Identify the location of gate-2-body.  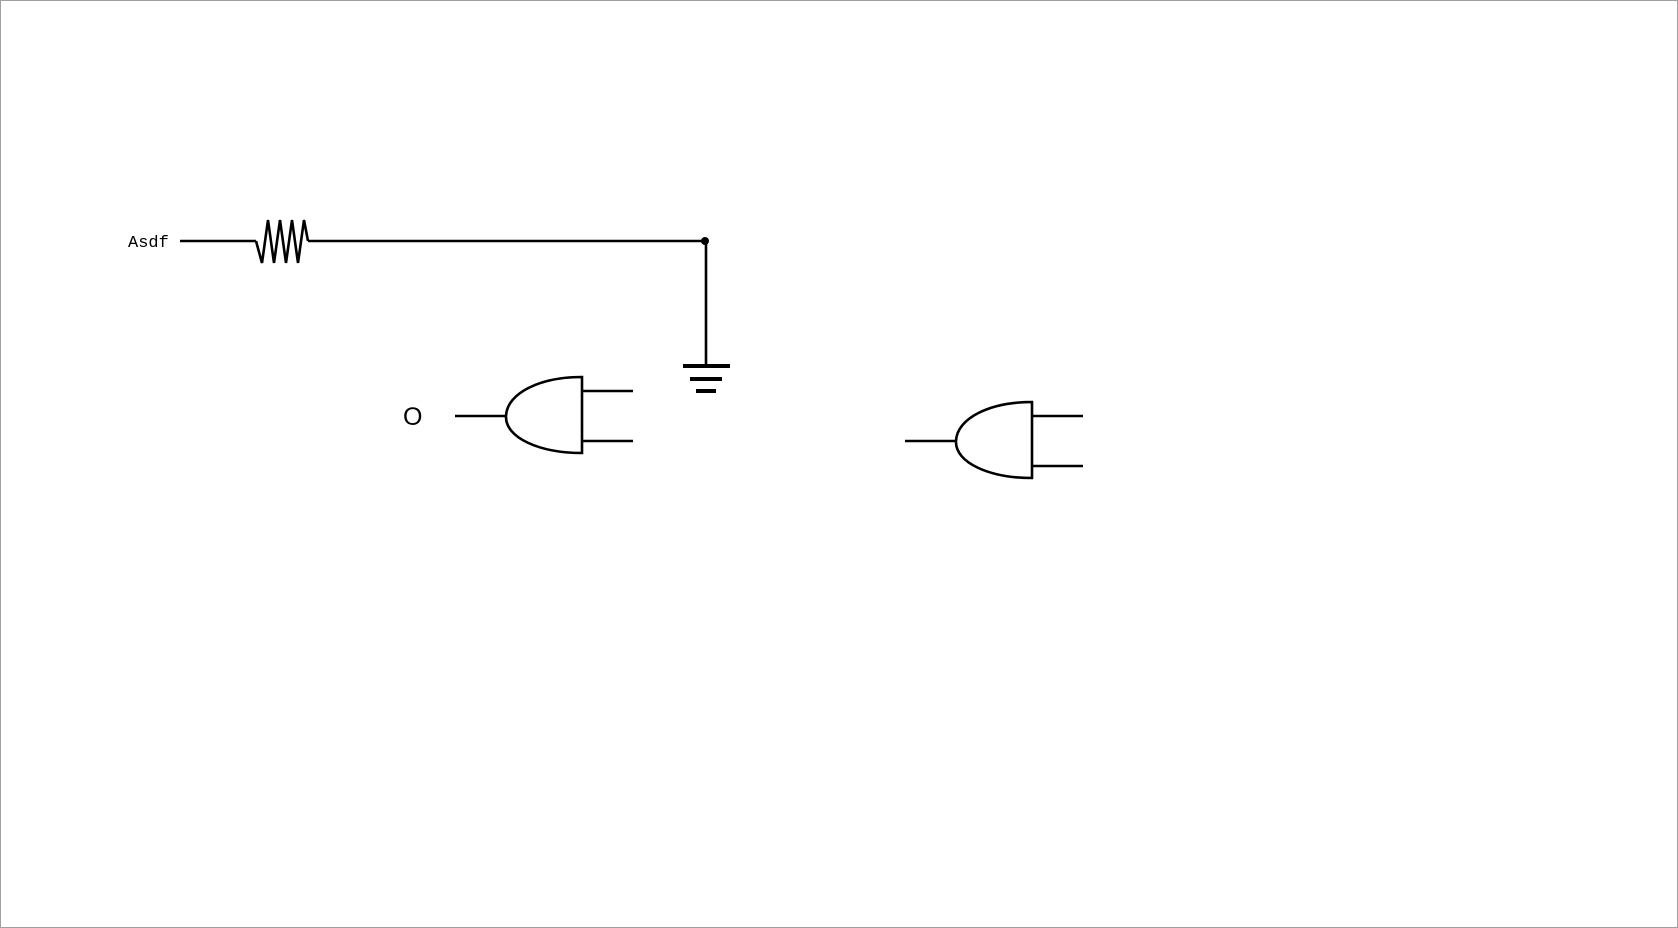
(994, 440).